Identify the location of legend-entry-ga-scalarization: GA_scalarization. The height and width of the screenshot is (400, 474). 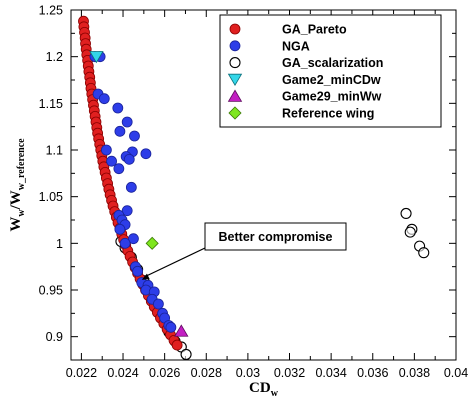
(306, 63).